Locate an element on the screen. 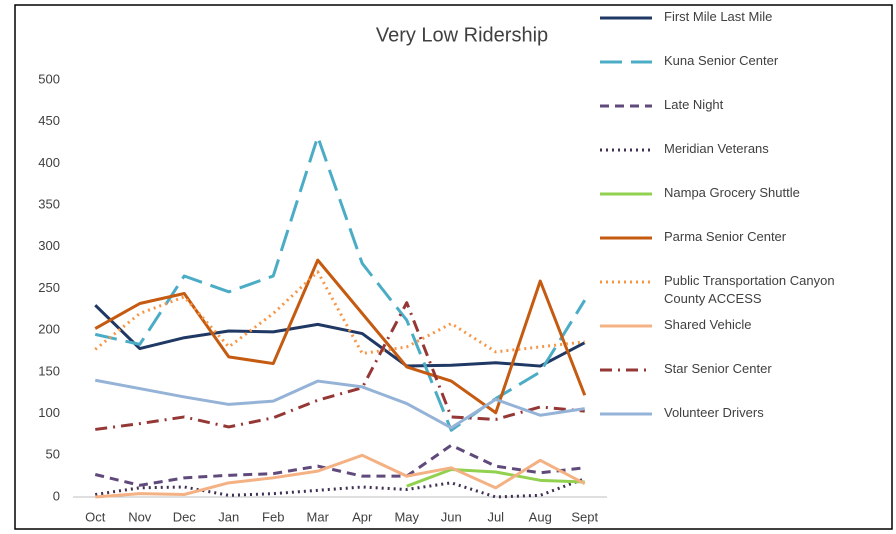  x-tick-label: Mar is located at coordinates (318, 516).